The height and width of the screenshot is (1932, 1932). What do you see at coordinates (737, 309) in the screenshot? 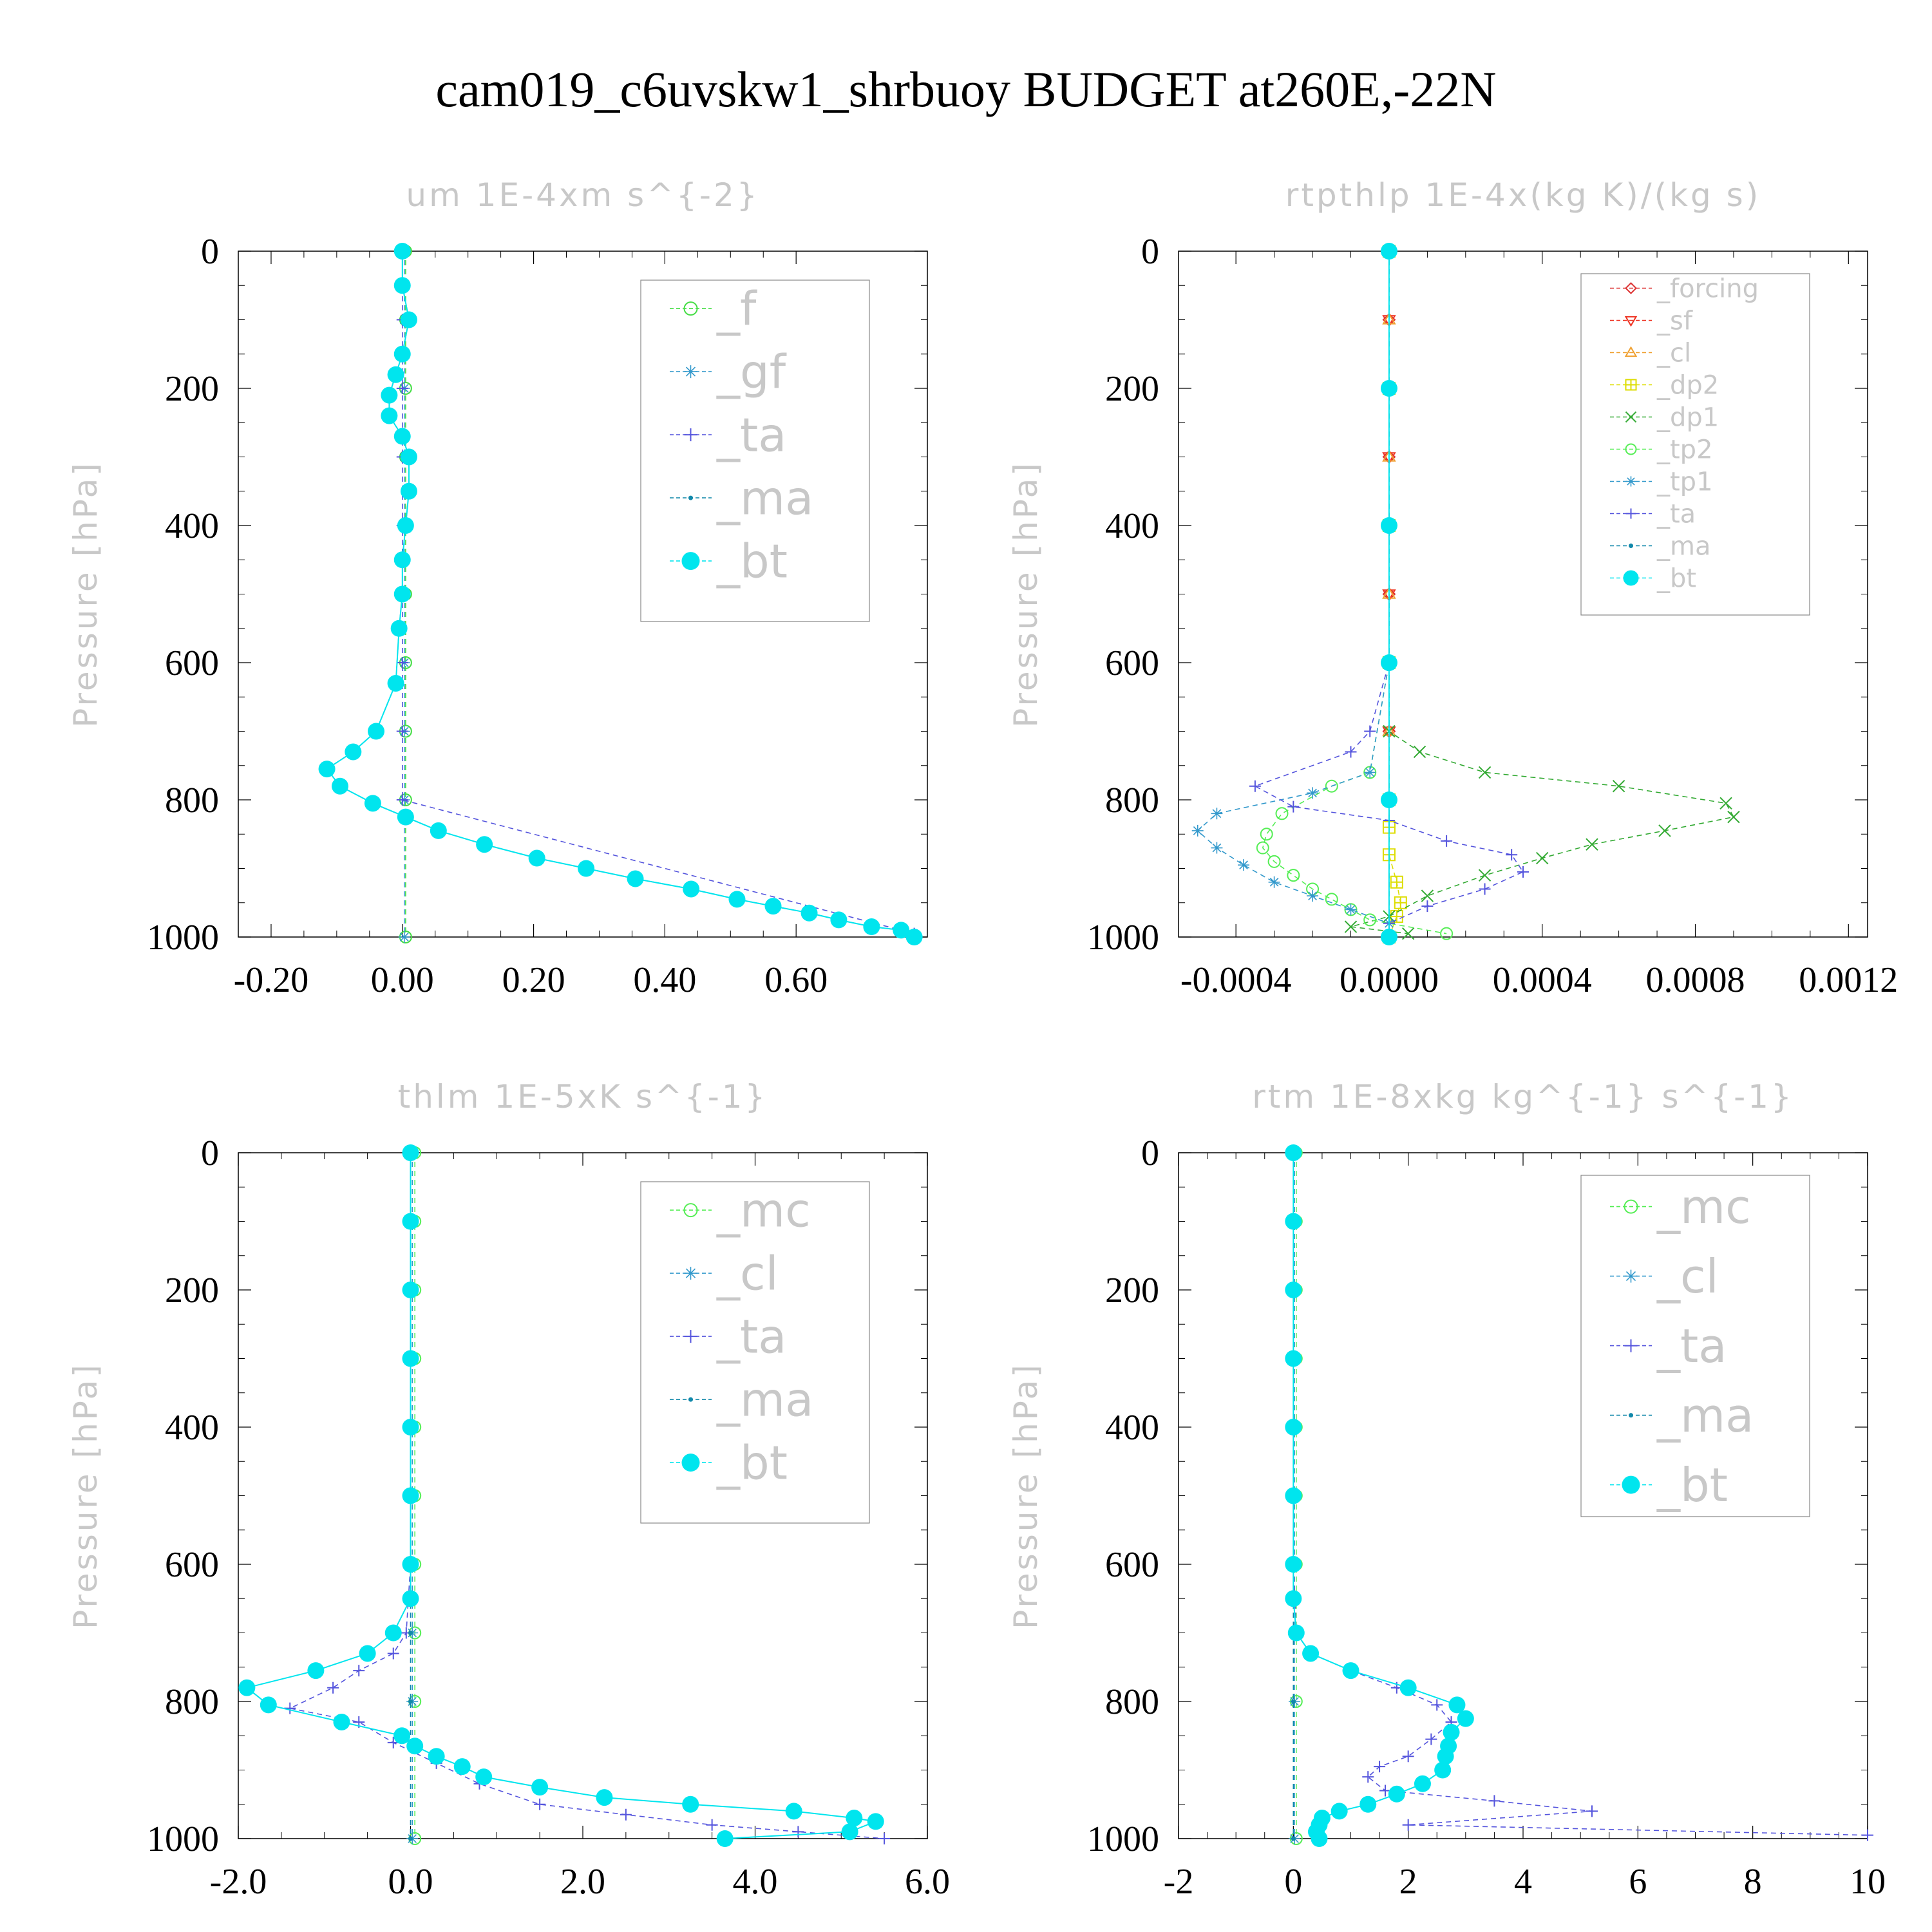
I see `legend-label: _f` at bounding box center [737, 309].